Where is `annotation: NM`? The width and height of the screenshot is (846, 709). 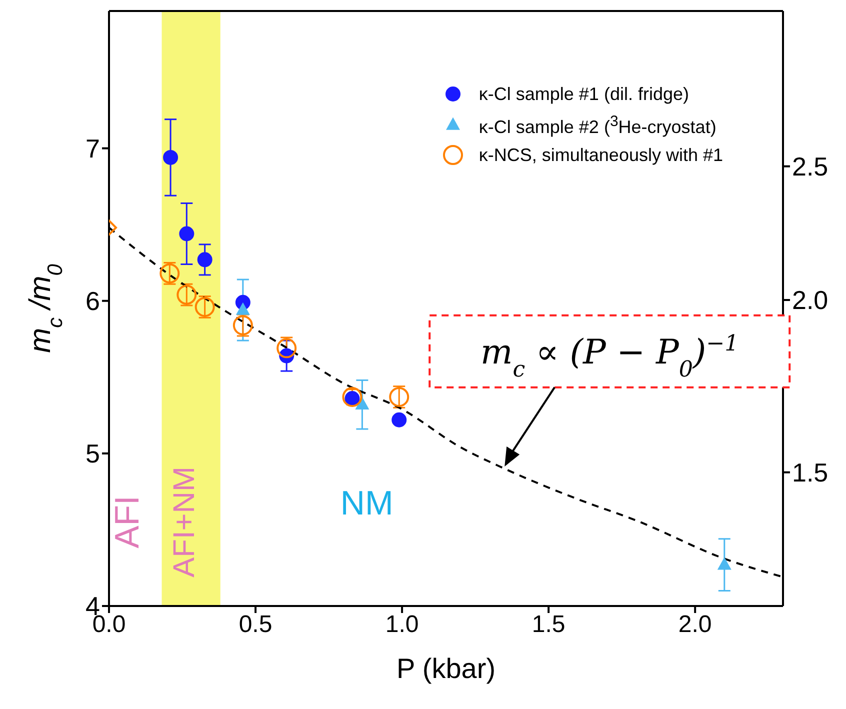
annotation: NM is located at coordinates (367, 503).